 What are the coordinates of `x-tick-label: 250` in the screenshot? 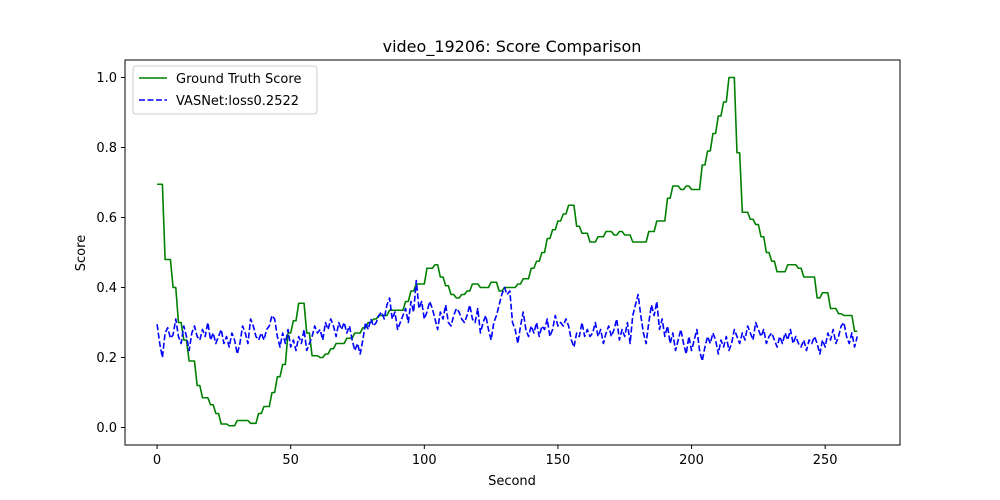 It's located at (825, 460).